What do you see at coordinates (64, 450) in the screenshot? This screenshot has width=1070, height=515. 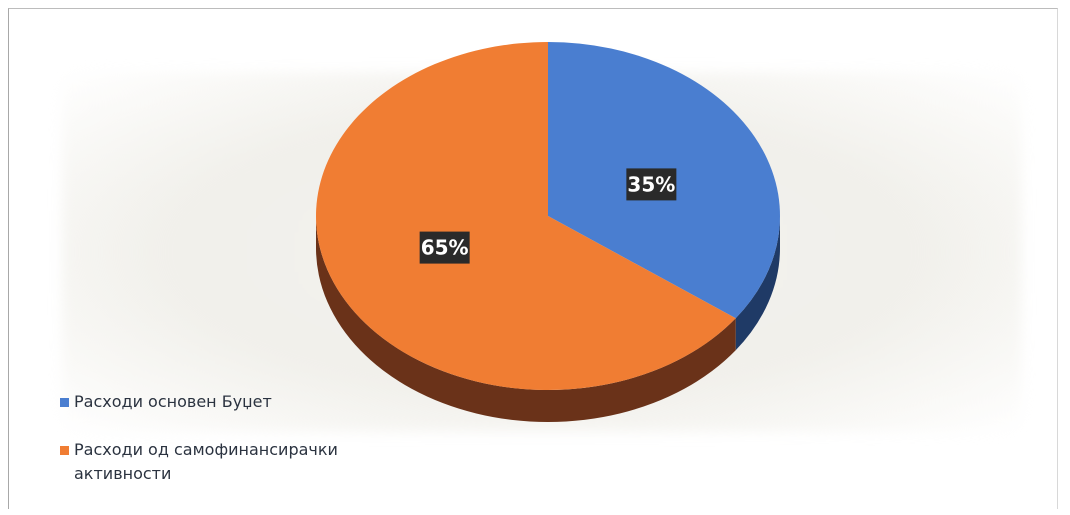 I see `legend-swatch-self-financing` at bounding box center [64, 450].